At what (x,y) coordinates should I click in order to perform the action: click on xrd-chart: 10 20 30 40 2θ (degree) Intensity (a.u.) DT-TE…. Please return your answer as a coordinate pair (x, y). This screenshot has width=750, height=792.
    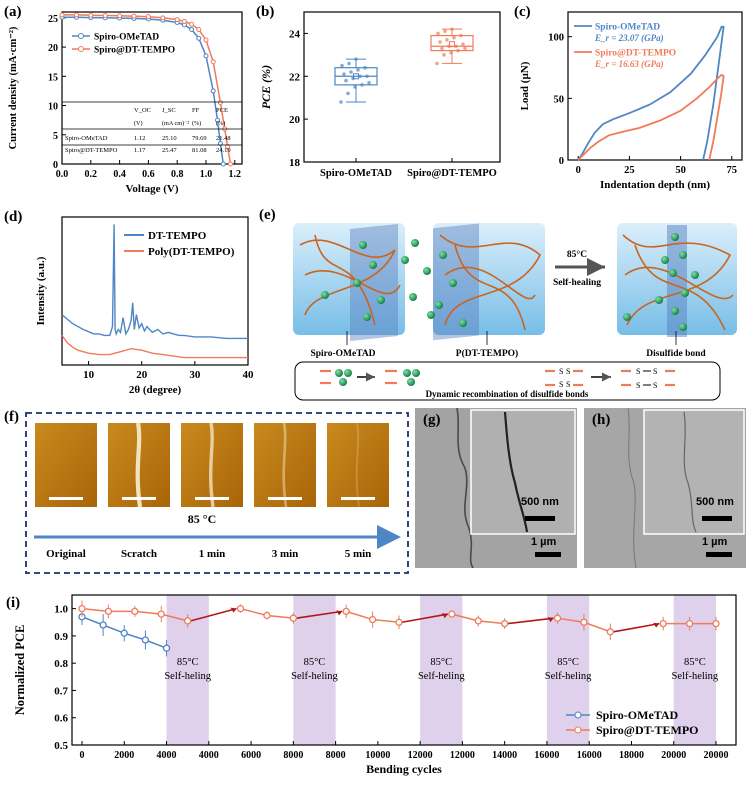
    Looking at the image, I should click on (144, 306).